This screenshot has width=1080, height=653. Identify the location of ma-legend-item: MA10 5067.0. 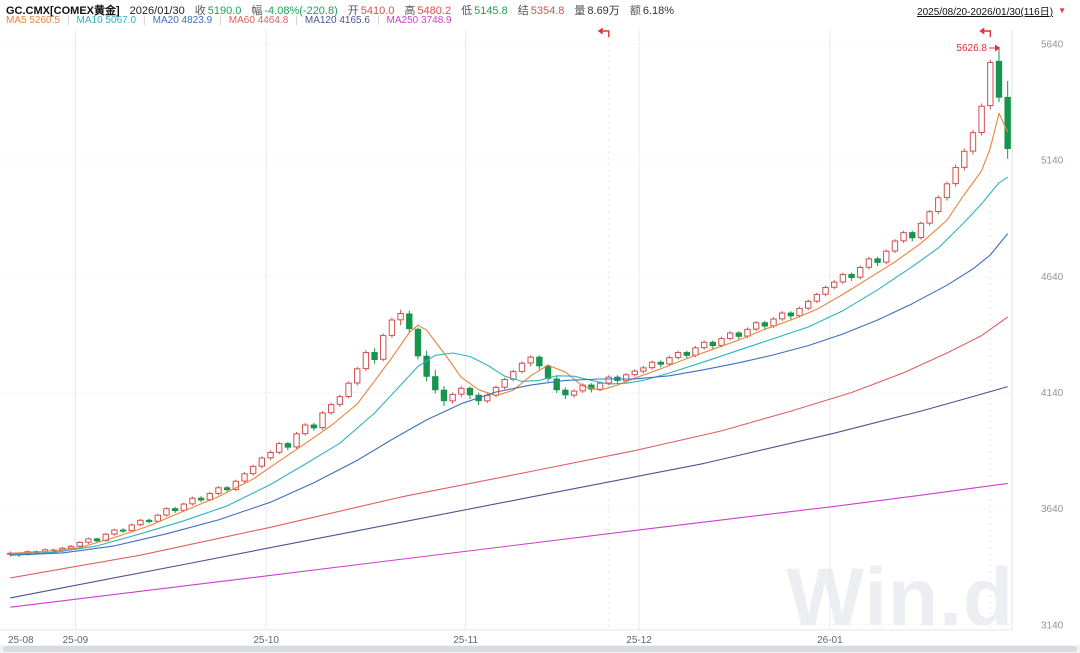
(106, 20).